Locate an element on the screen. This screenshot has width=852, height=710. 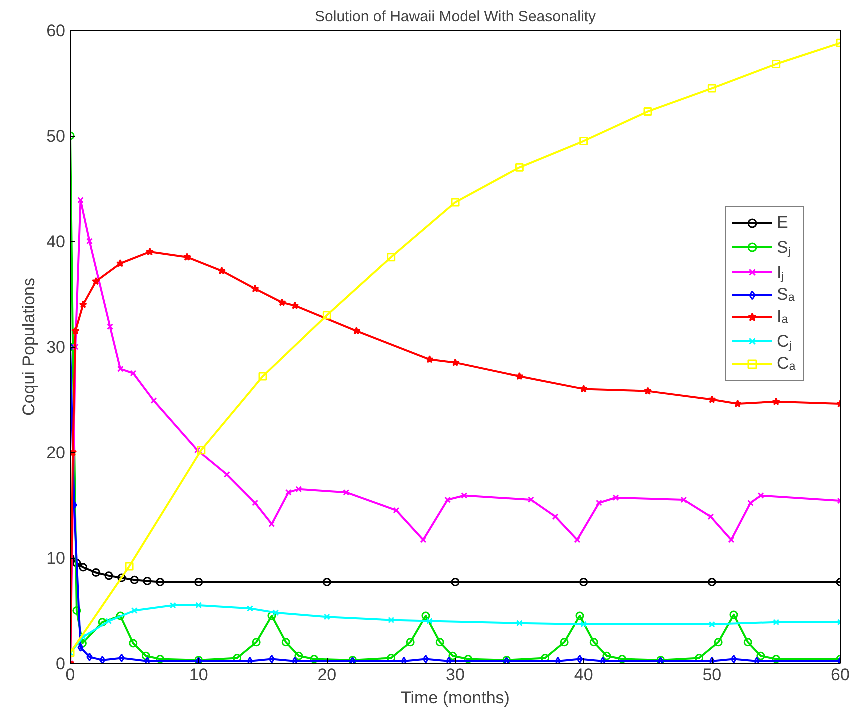
legend-label: Sⱼ is located at coordinates (784, 247).